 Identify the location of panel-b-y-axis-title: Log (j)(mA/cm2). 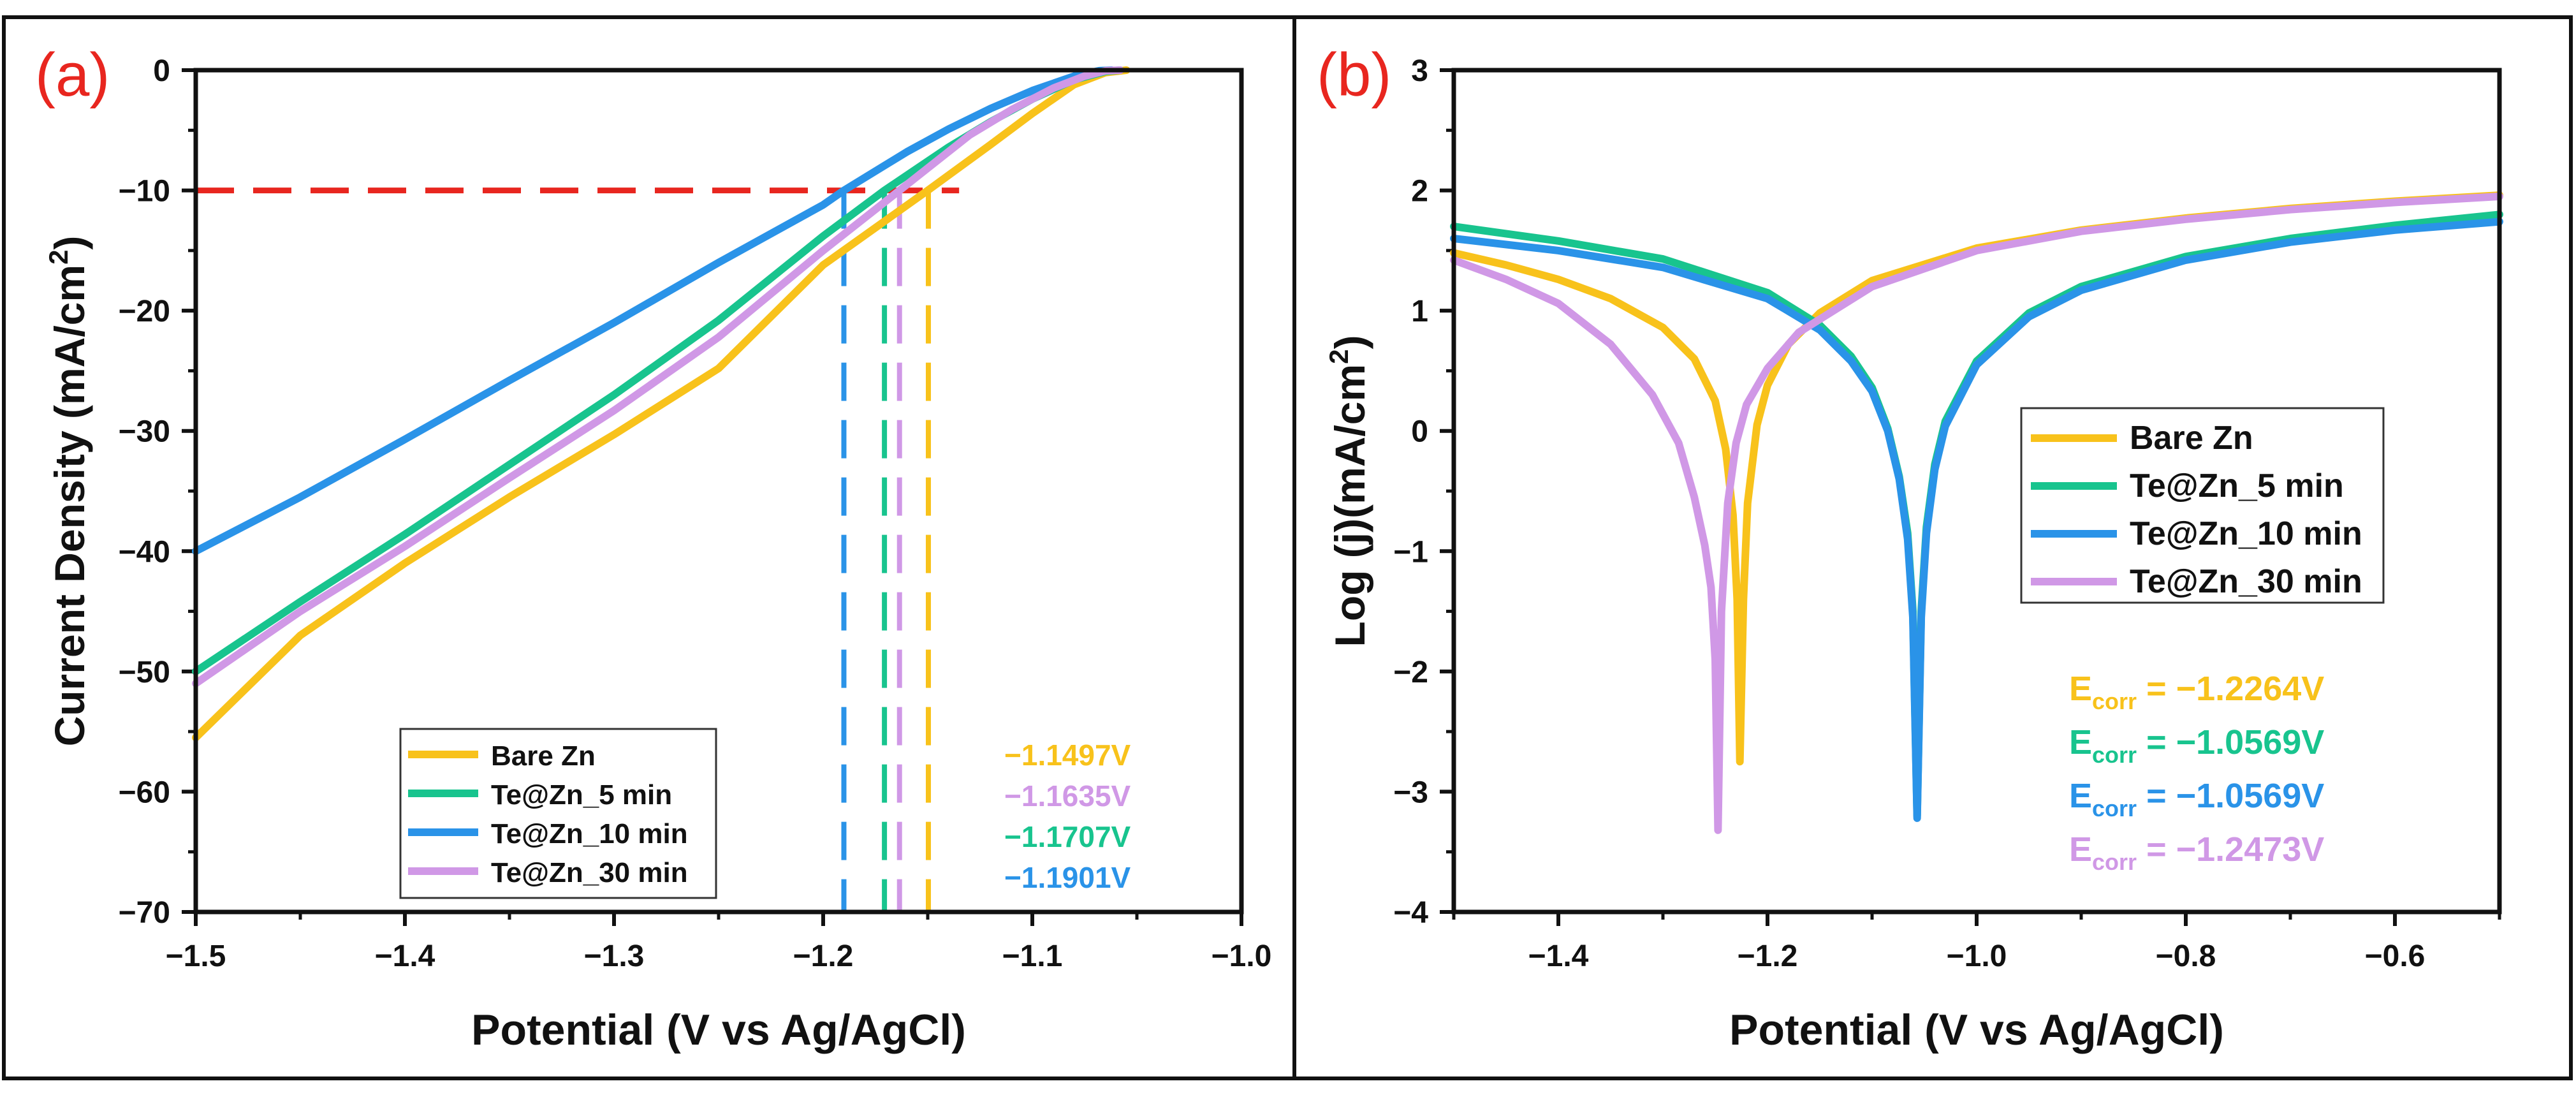
(1348, 491).